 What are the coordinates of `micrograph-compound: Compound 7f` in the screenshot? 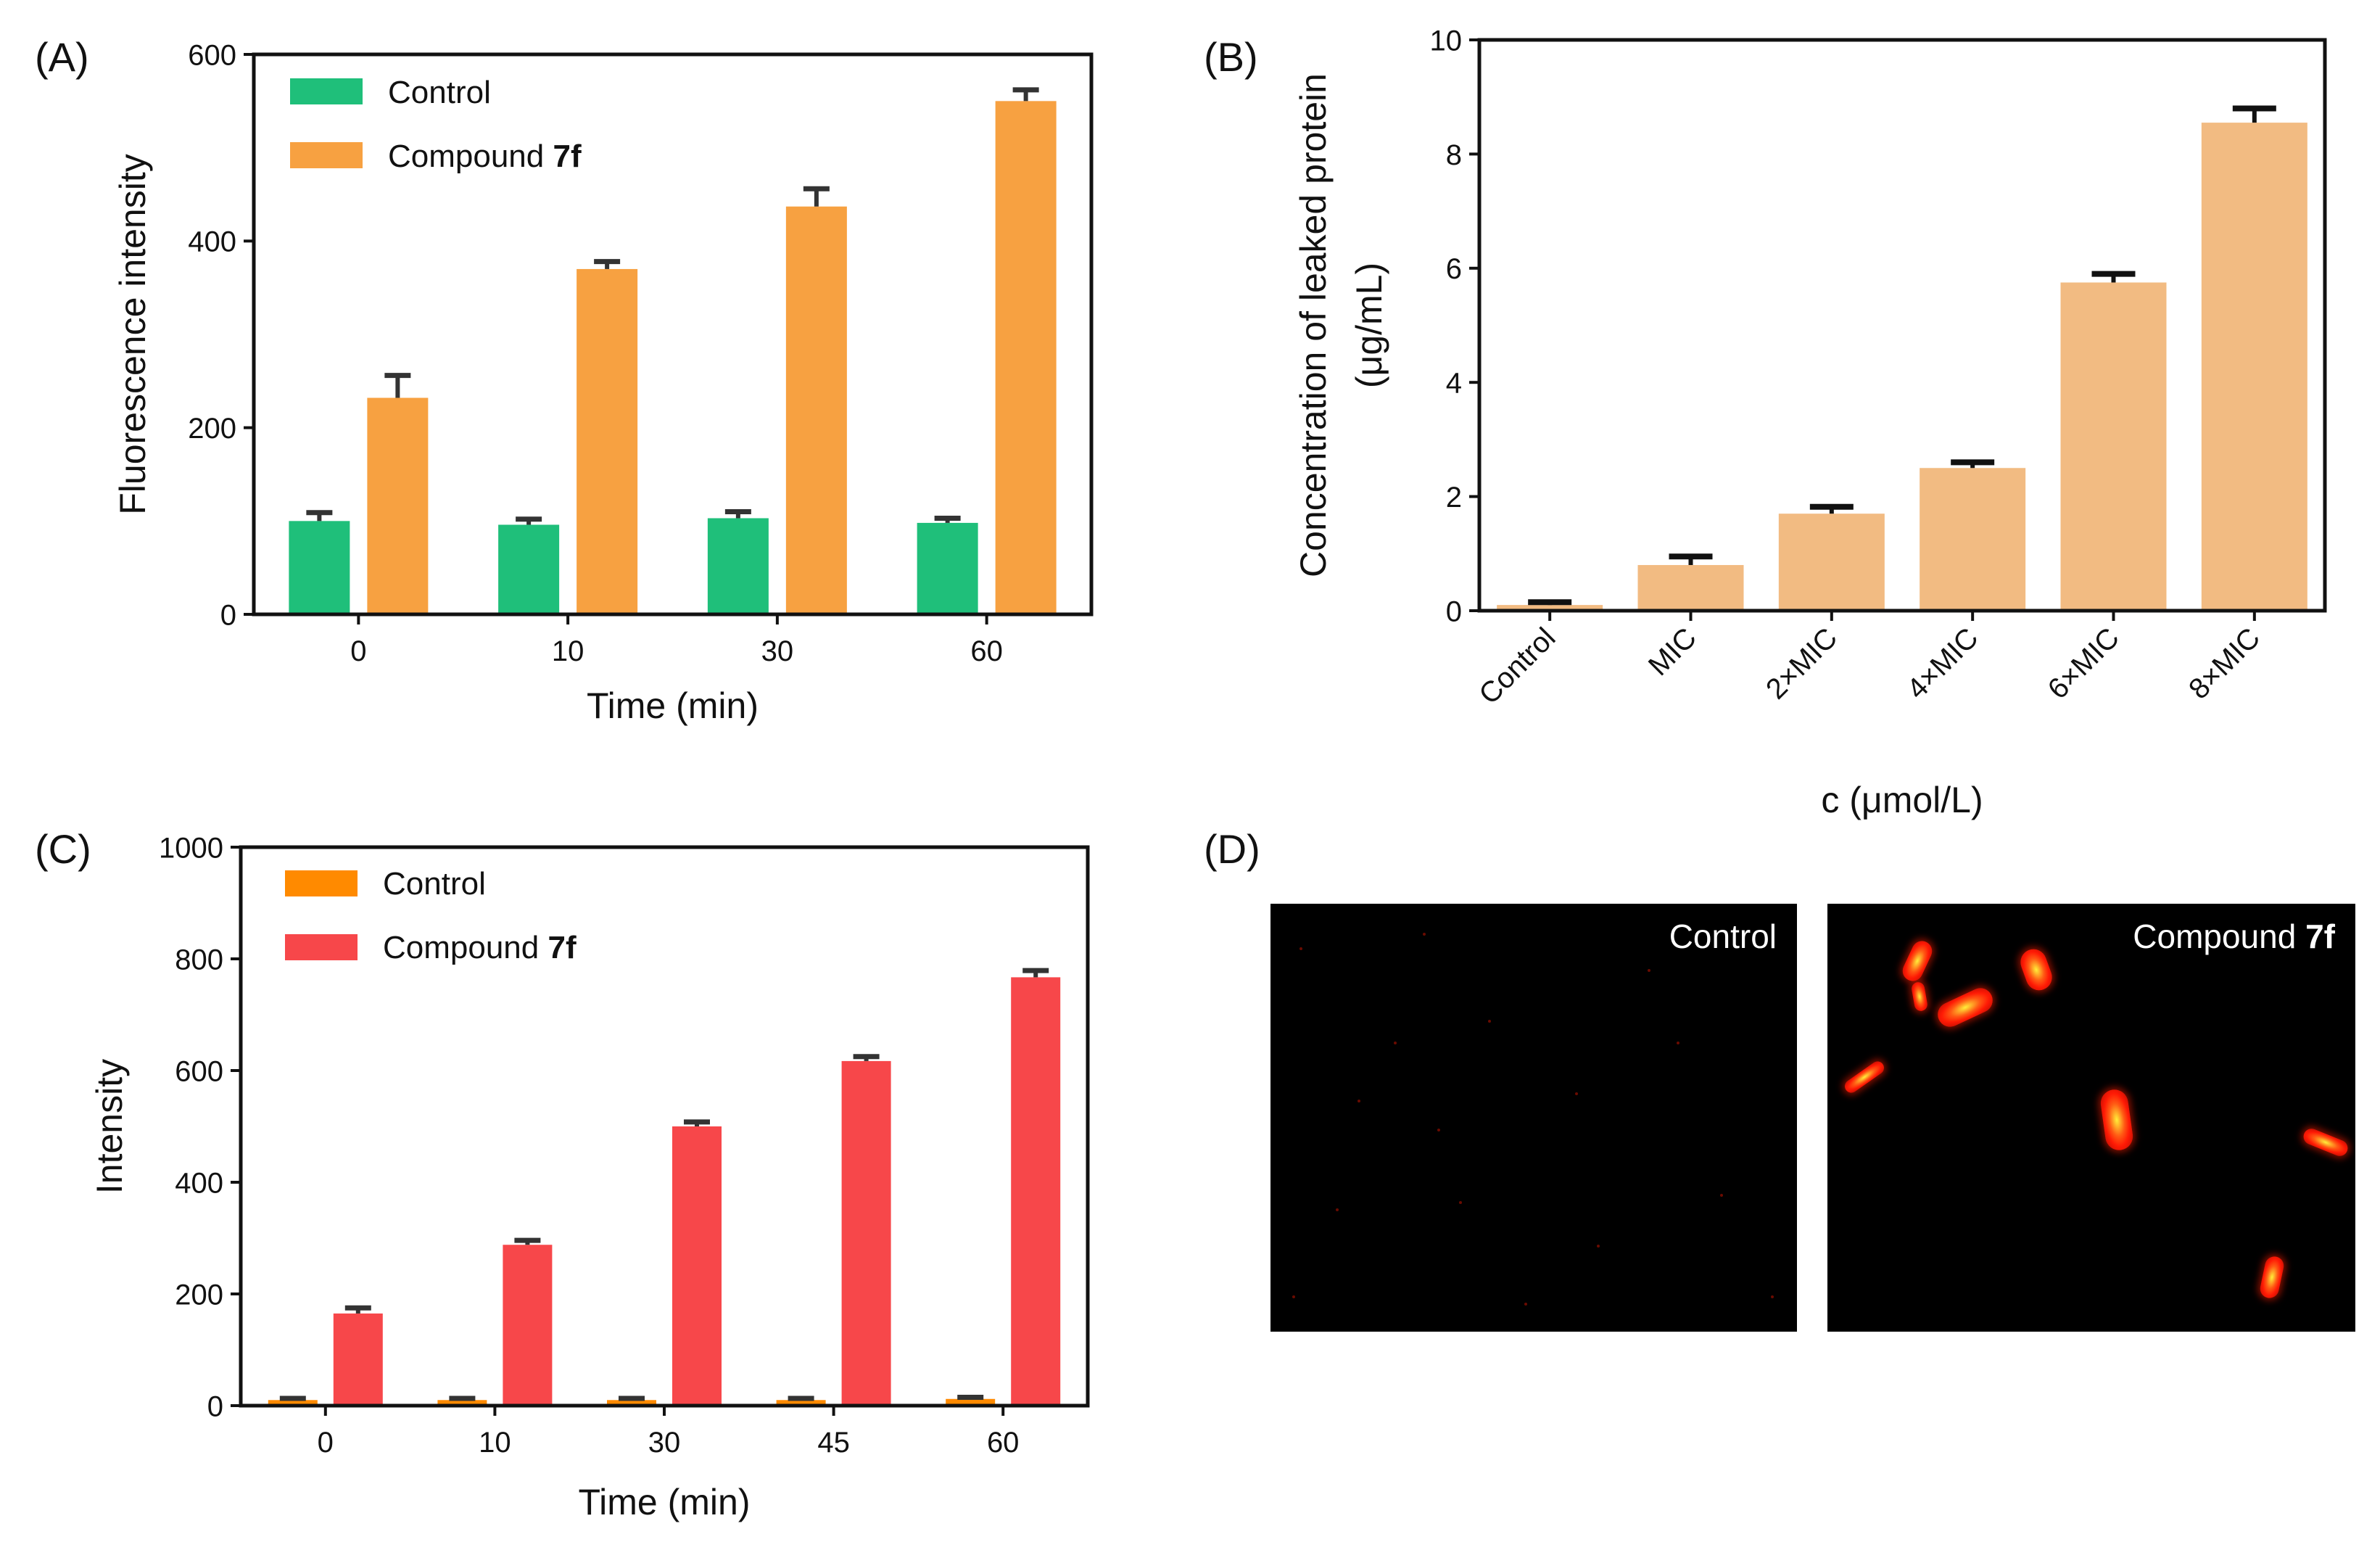 It's located at (2091, 1118).